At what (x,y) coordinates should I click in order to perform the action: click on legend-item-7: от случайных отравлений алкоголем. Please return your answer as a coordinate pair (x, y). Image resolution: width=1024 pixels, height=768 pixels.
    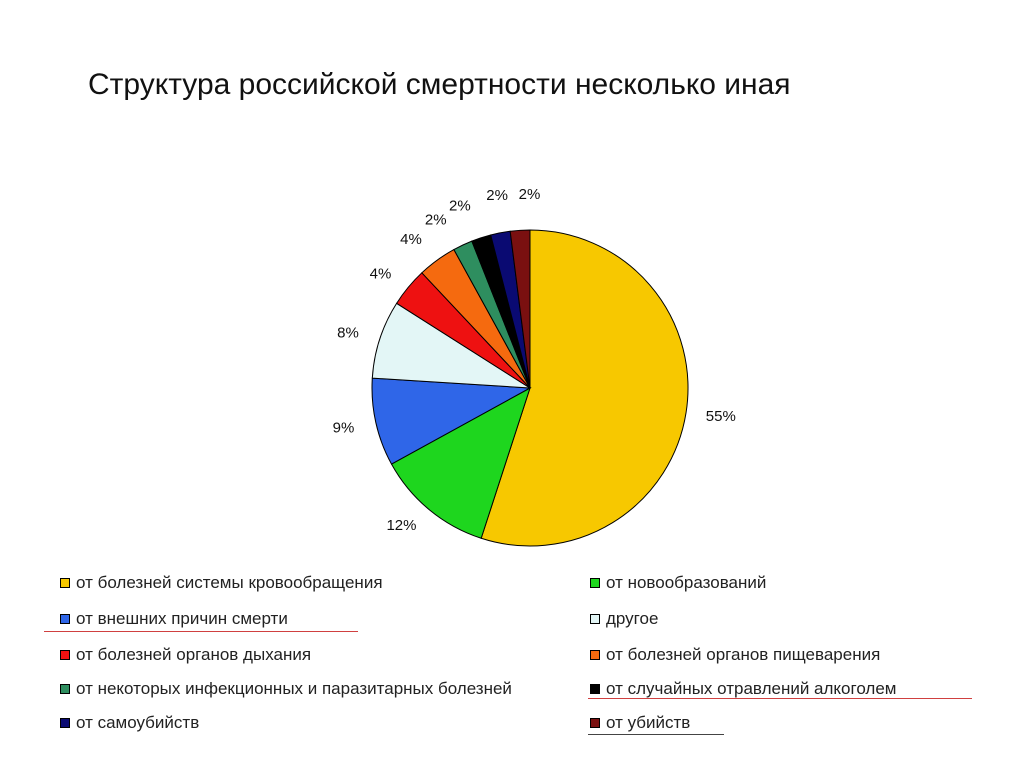
    Looking at the image, I should click on (743, 689).